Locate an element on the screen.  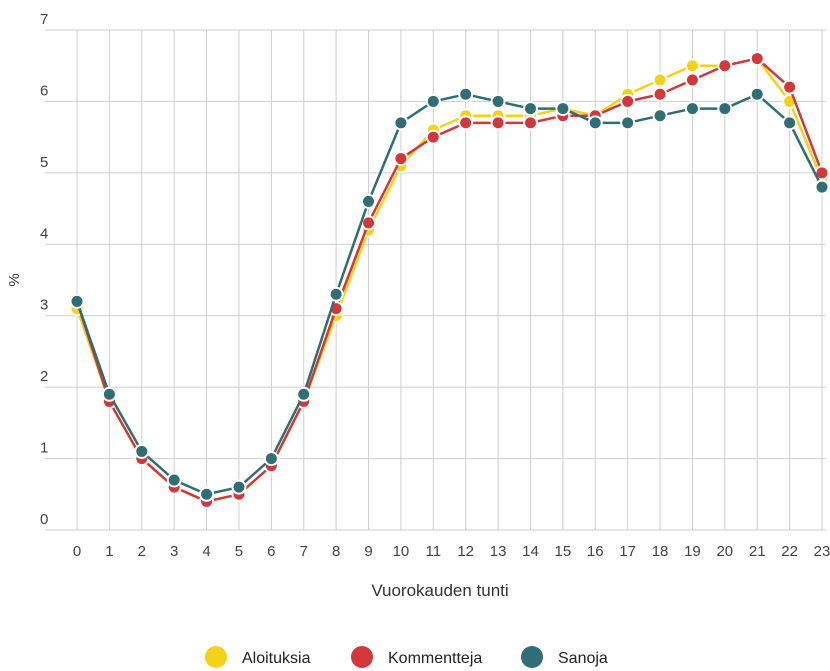
y-tick-label: 3 is located at coordinates (44, 305).